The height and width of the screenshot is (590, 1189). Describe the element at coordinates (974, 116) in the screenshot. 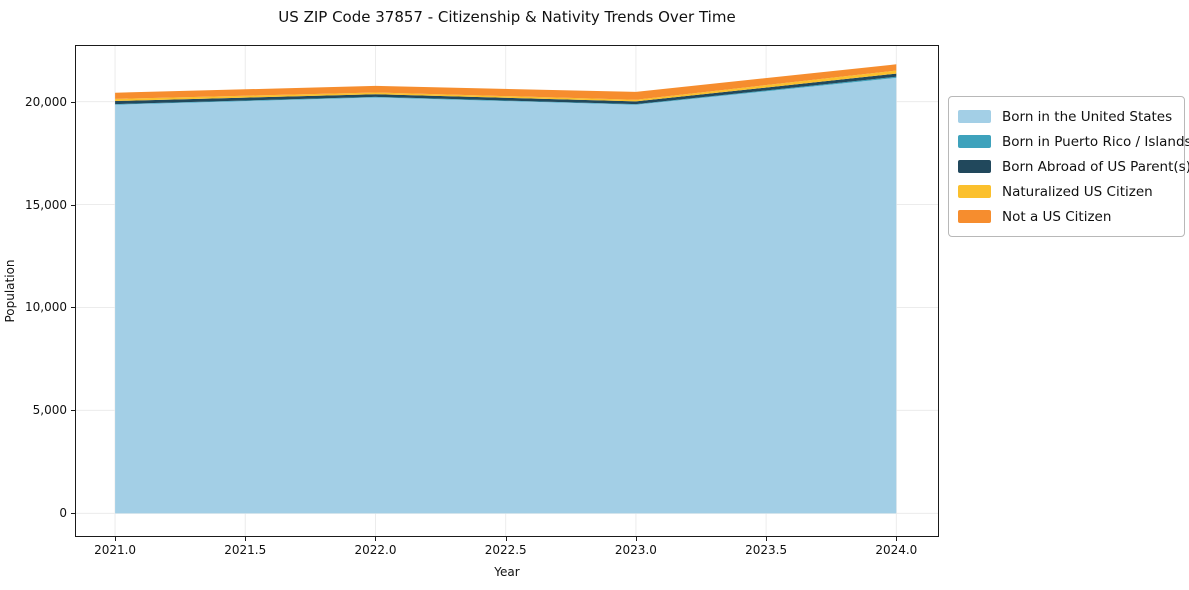

I see `legend-swatch-born-us` at that location.